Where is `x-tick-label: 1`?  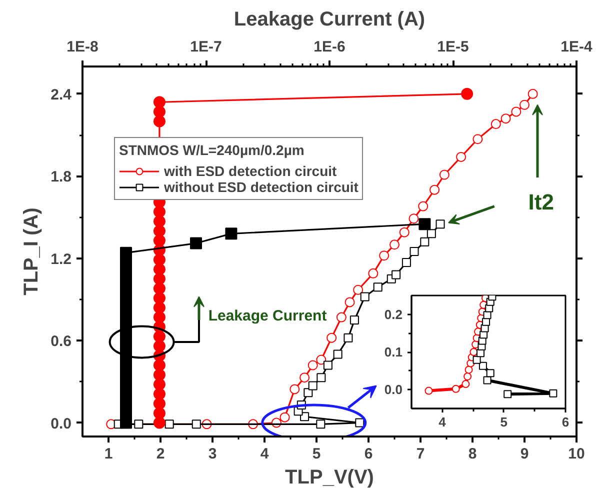
x-tick-label: 1 is located at coordinates (108, 454).